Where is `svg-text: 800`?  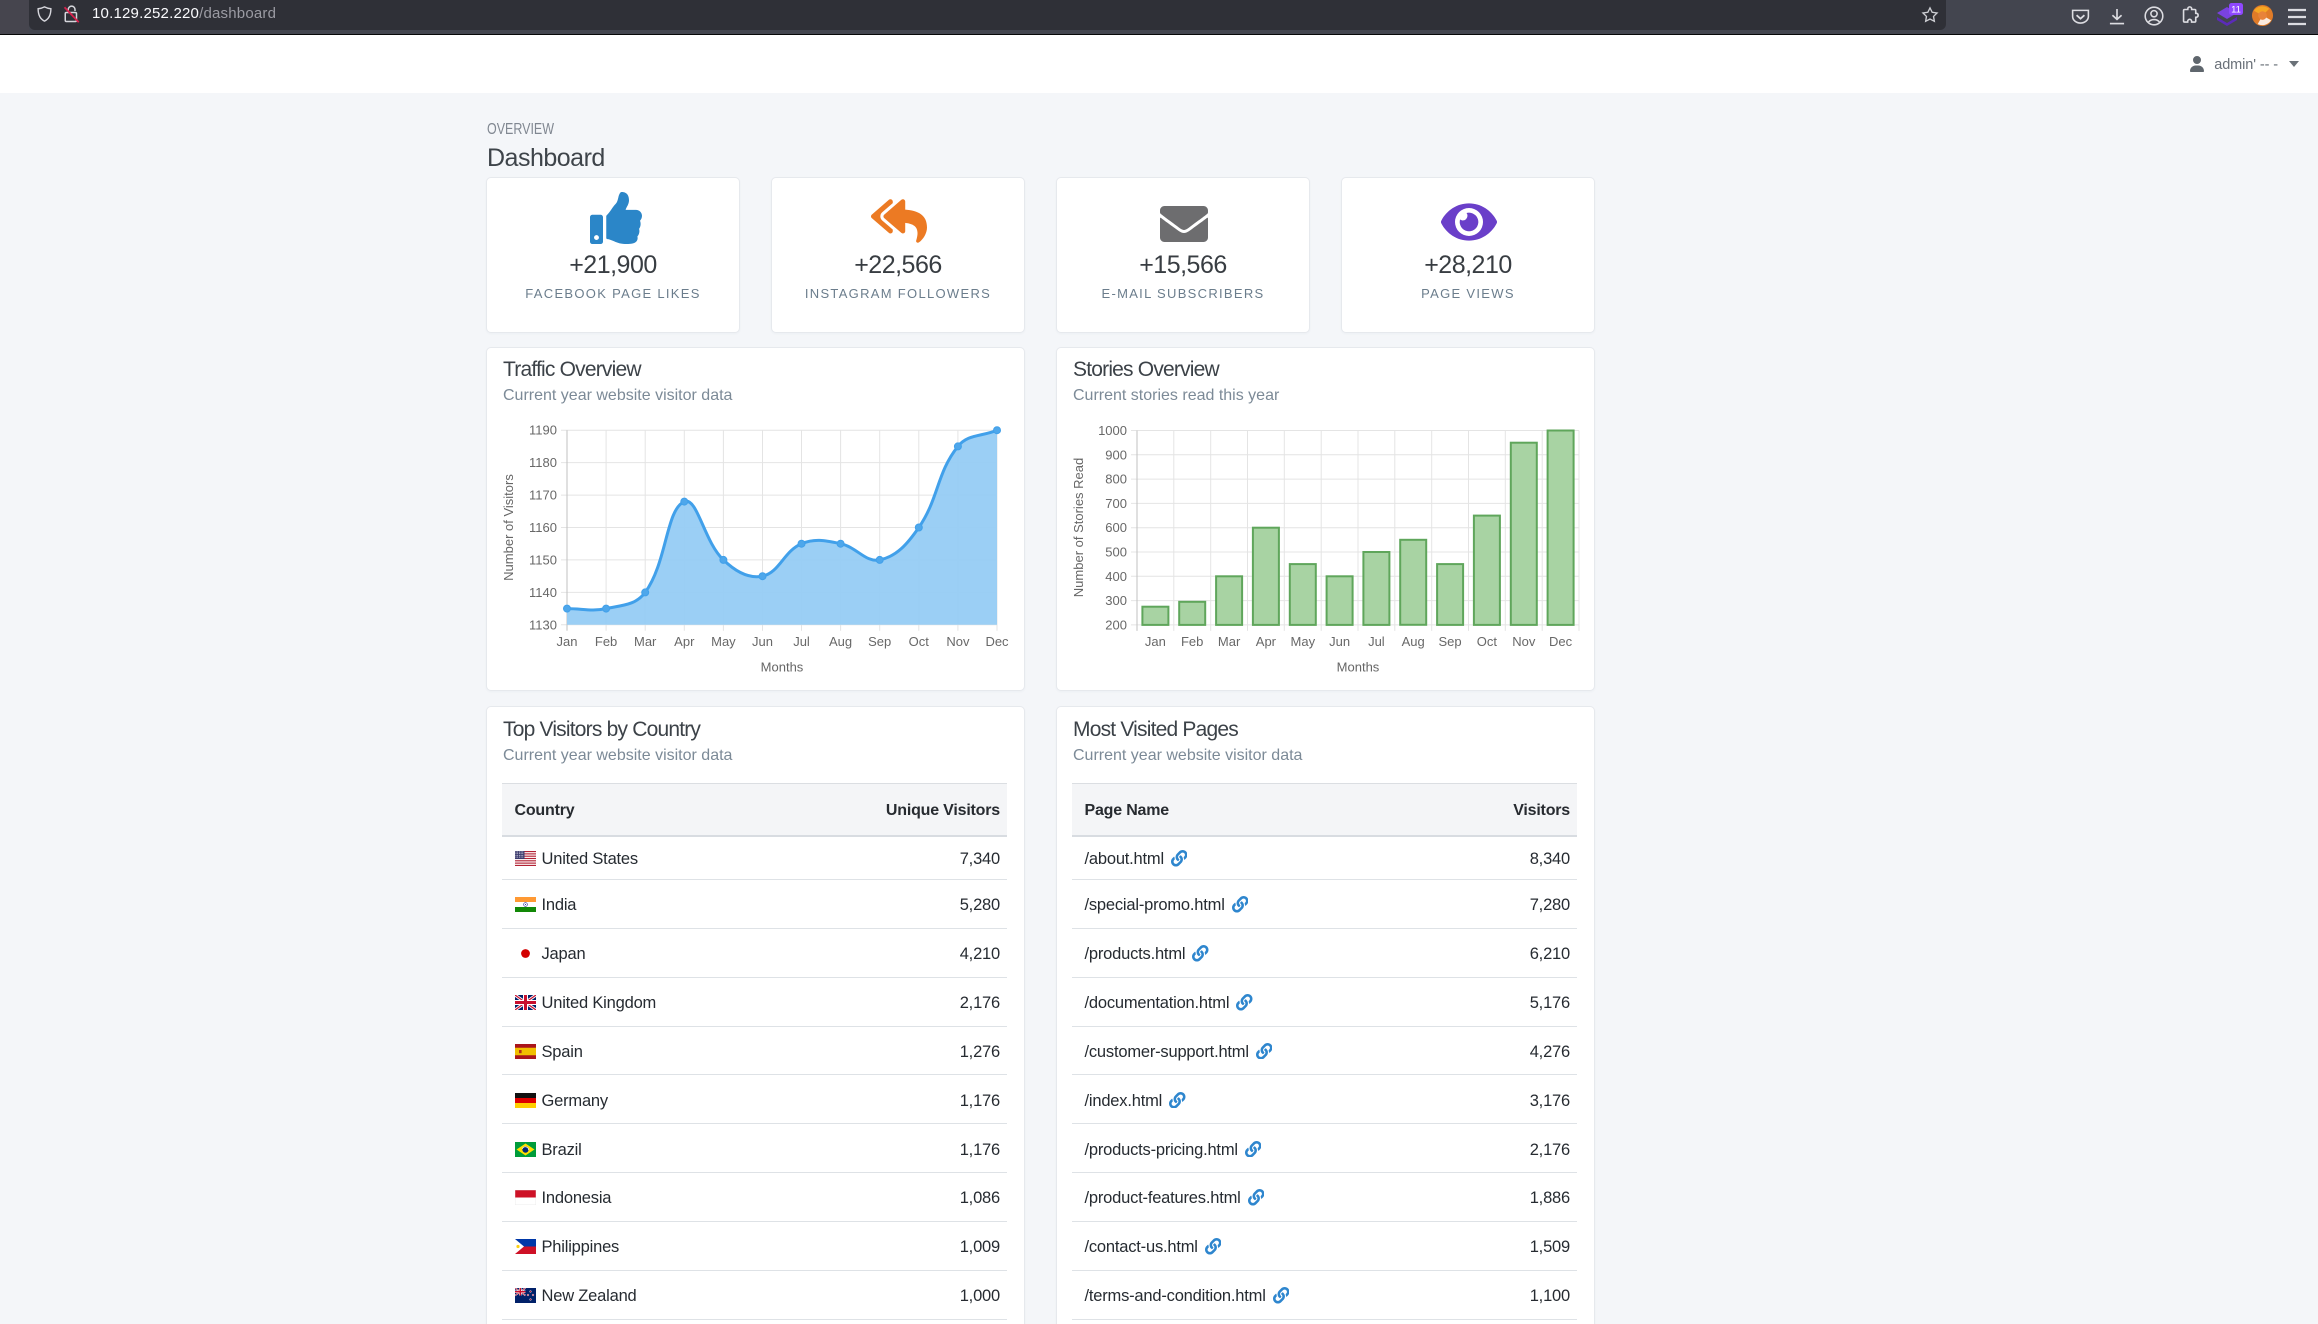
svg-text: 800 is located at coordinates (1116, 479).